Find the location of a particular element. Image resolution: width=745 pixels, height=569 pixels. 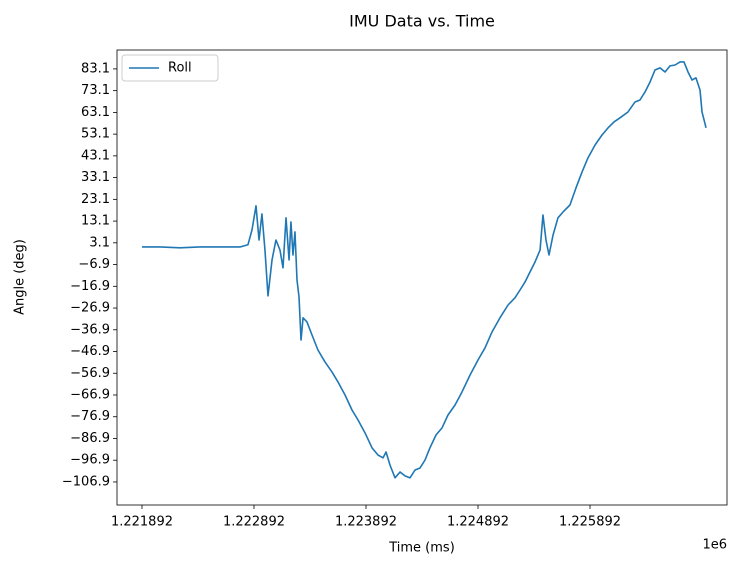

x-axis-label: Time (ms) is located at coordinates (421, 548).